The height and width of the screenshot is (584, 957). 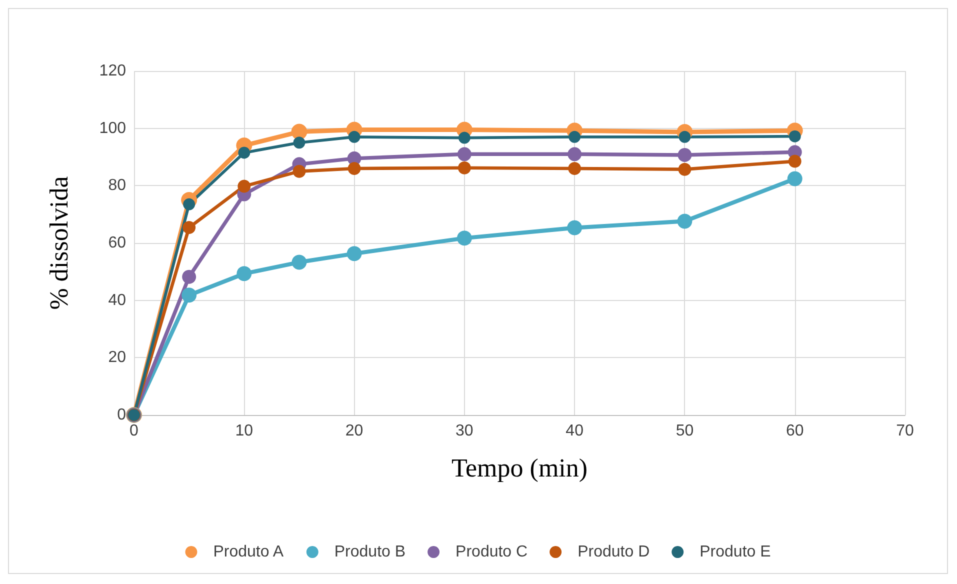 I want to click on legend-label: Produto E, so click(x=735, y=552).